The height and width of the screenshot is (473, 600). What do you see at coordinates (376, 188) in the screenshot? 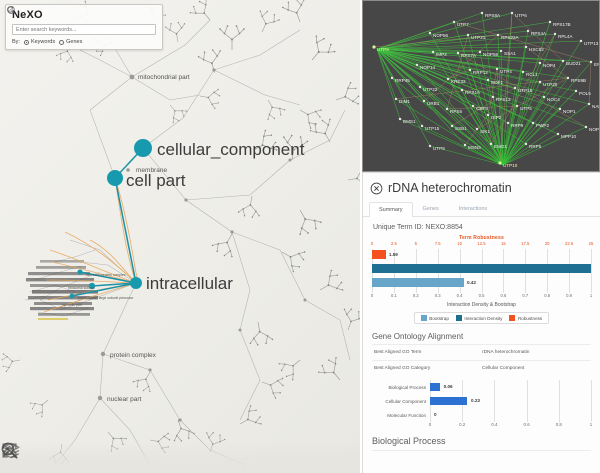
I see `close-circle-icon` at bounding box center [376, 188].